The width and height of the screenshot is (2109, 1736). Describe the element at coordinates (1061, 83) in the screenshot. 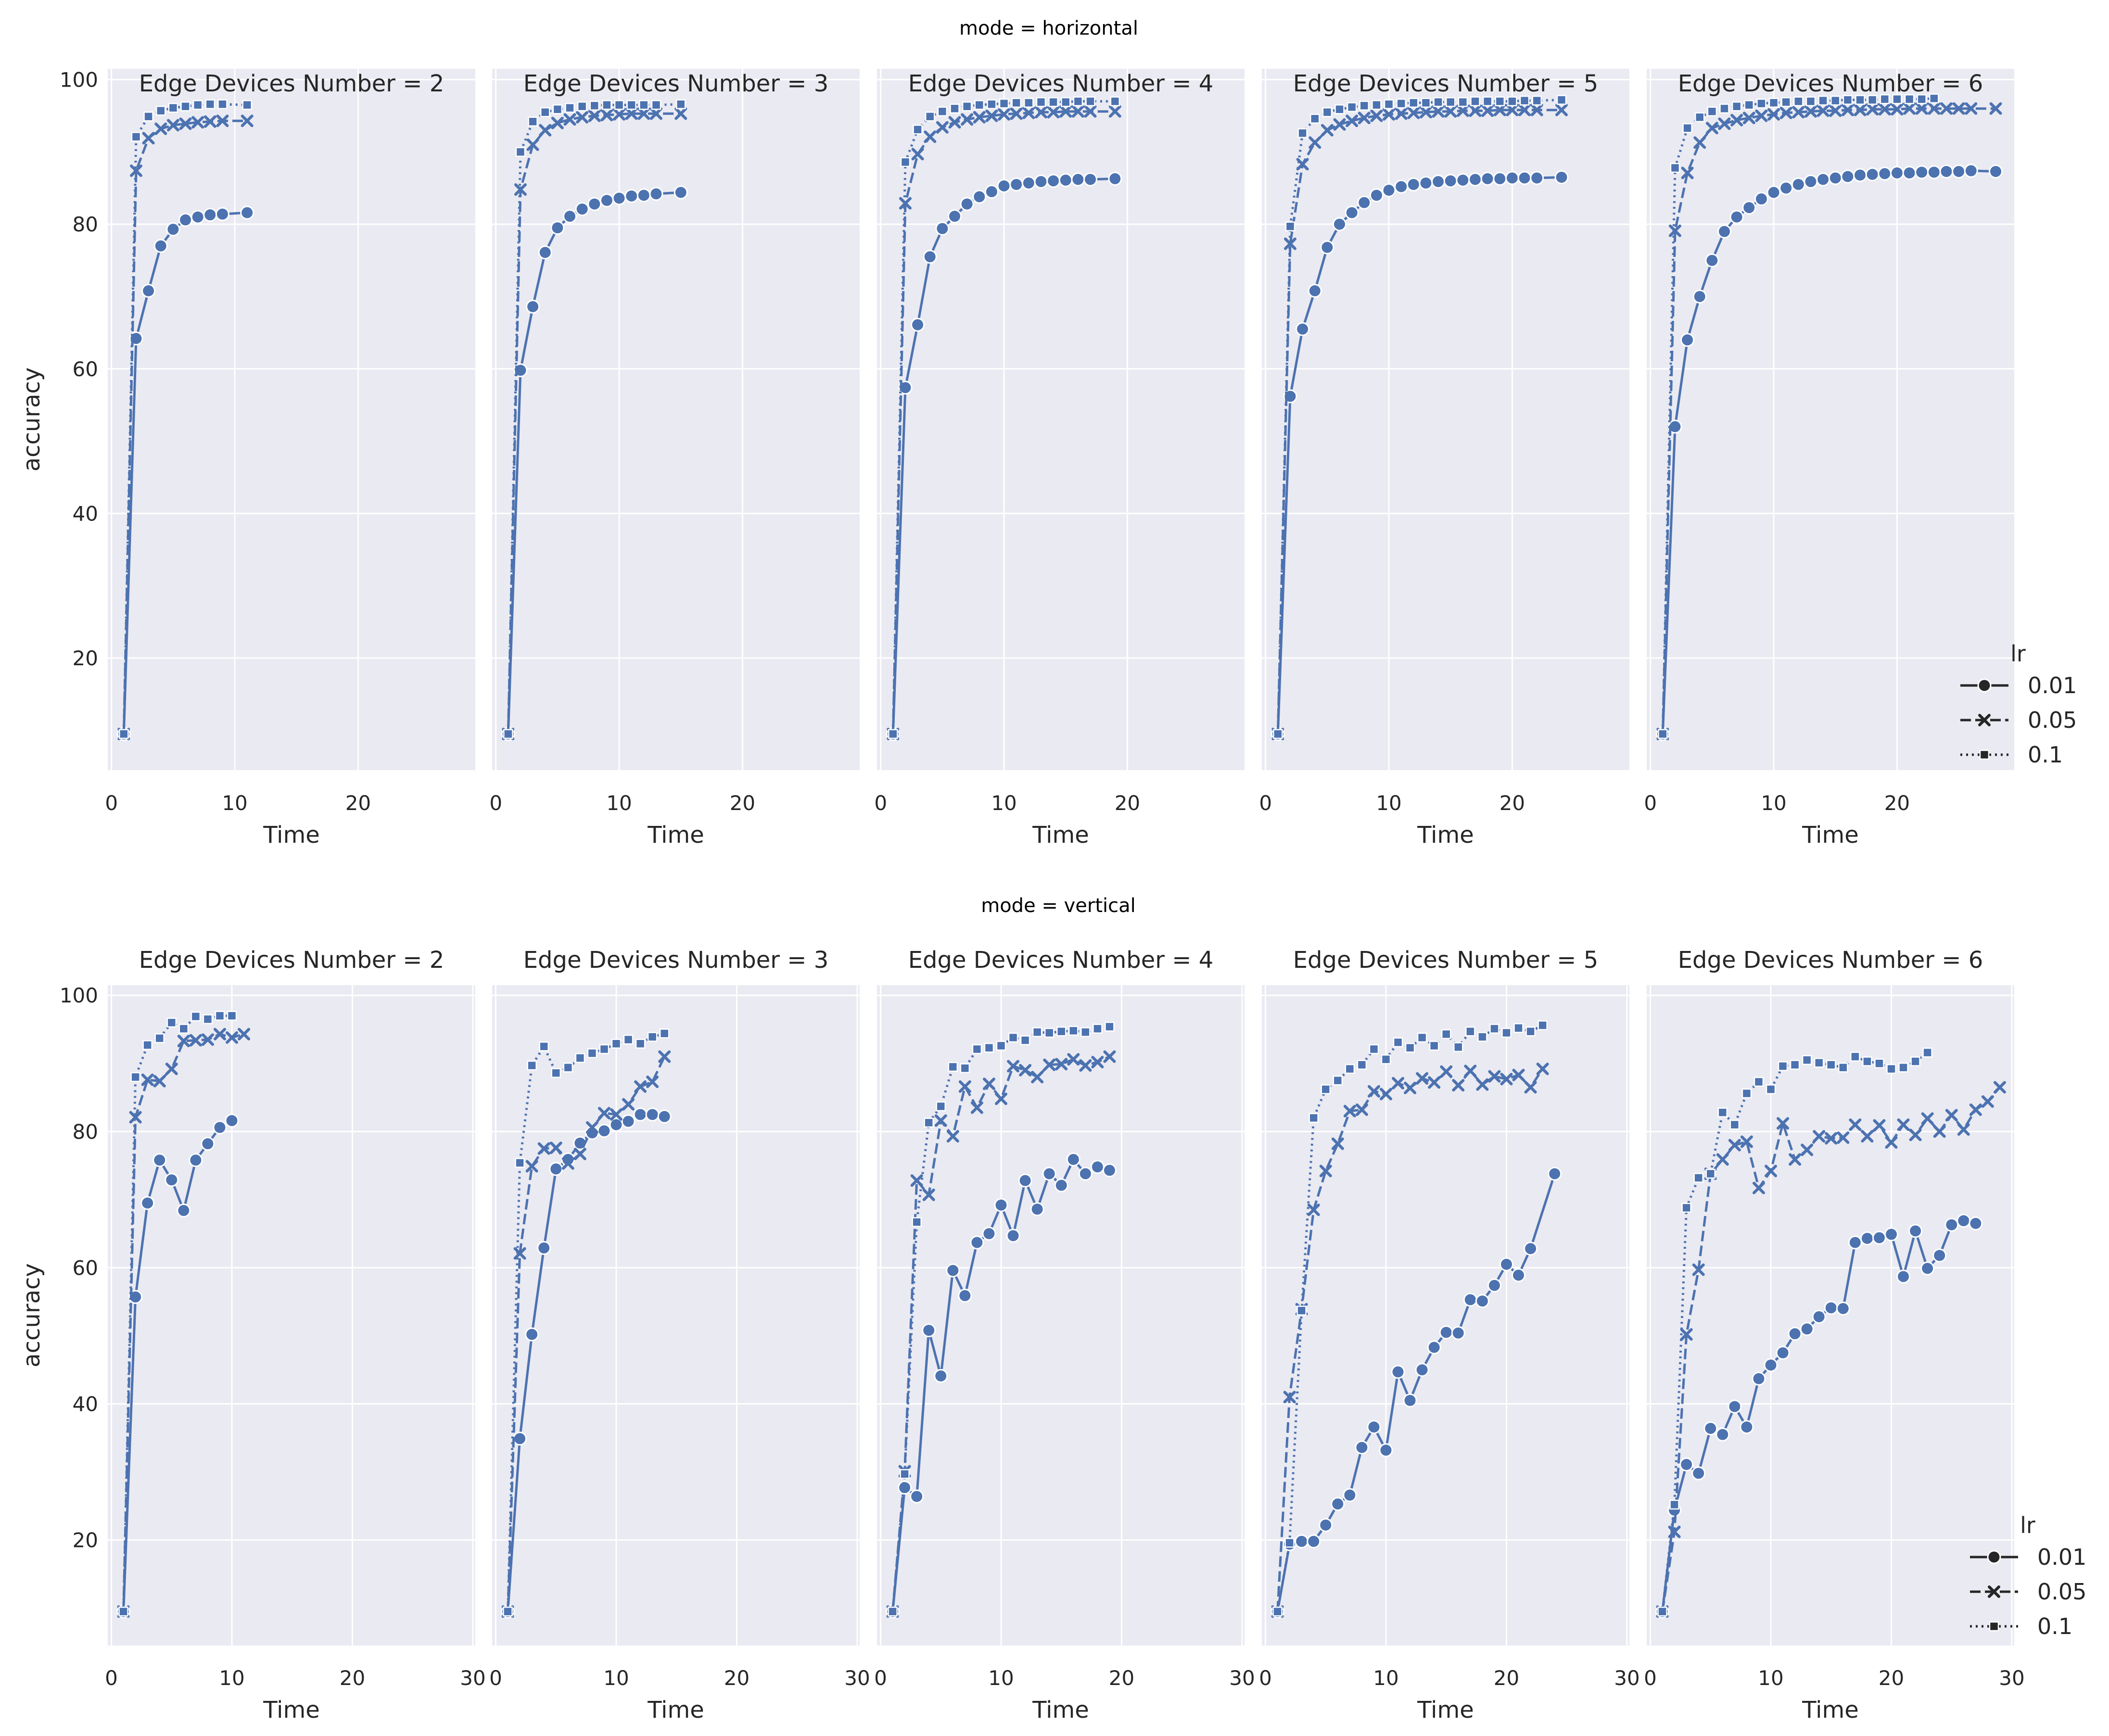

I see `subplot-title: Edge Devices Number = 4` at that location.